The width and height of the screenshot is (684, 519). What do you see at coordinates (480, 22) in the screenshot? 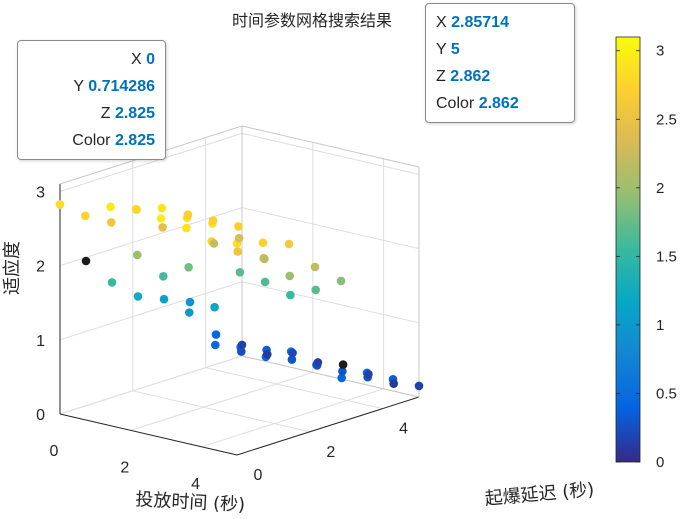
I see `datatip-2-x-value: 2.85714` at bounding box center [480, 22].